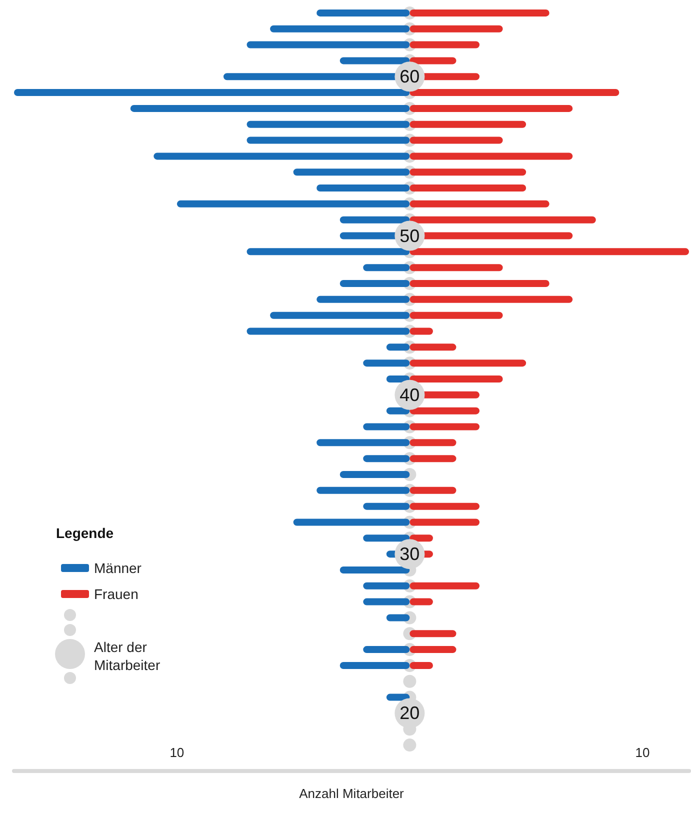 The height and width of the screenshot is (813, 691). Describe the element at coordinates (410, 713) in the screenshot. I see `y-tick-label: 20` at that location.